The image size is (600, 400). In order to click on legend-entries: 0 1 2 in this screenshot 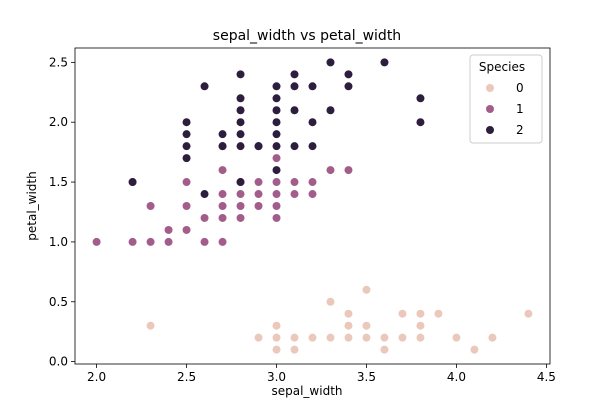, I will do `click(505, 109)`.